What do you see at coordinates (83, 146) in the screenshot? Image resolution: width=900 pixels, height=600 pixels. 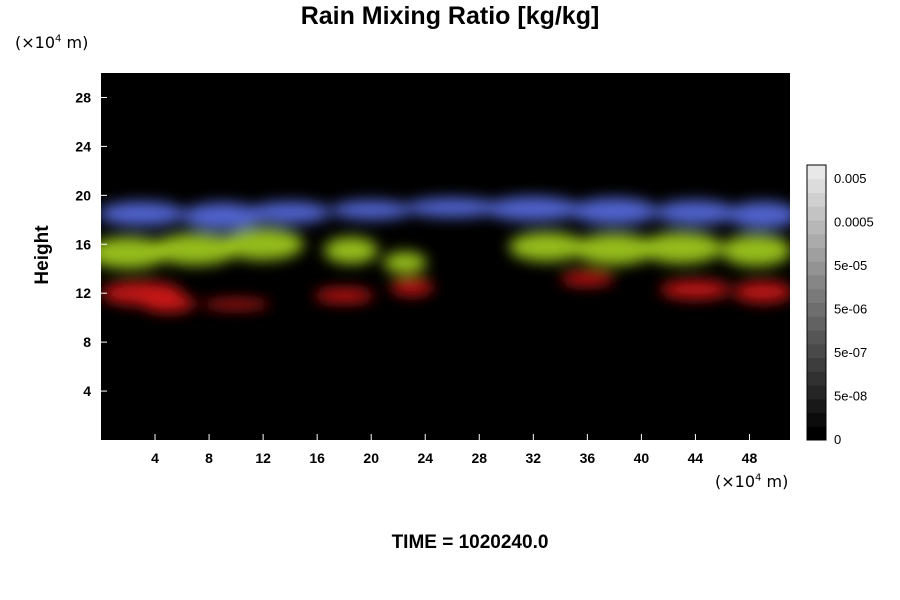 I see `y-tick-label: 24` at bounding box center [83, 146].